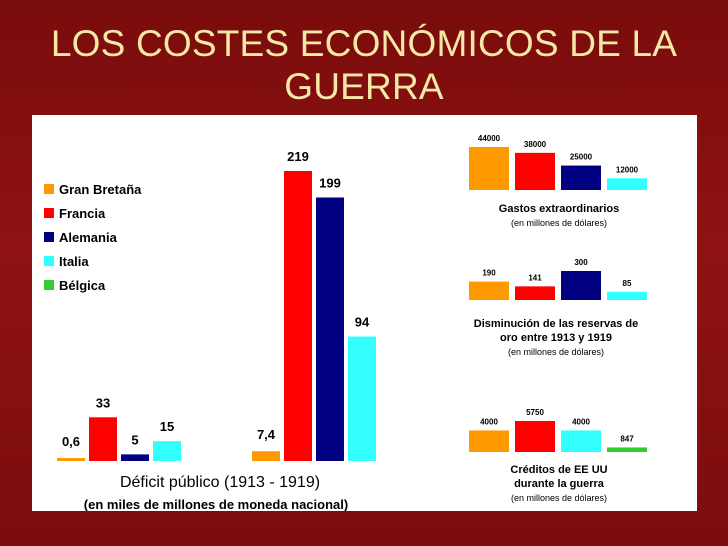 This screenshot has width=728, height=546. I want to click on gastos-subtitle: (en millones de dólares), so click(559, 223).